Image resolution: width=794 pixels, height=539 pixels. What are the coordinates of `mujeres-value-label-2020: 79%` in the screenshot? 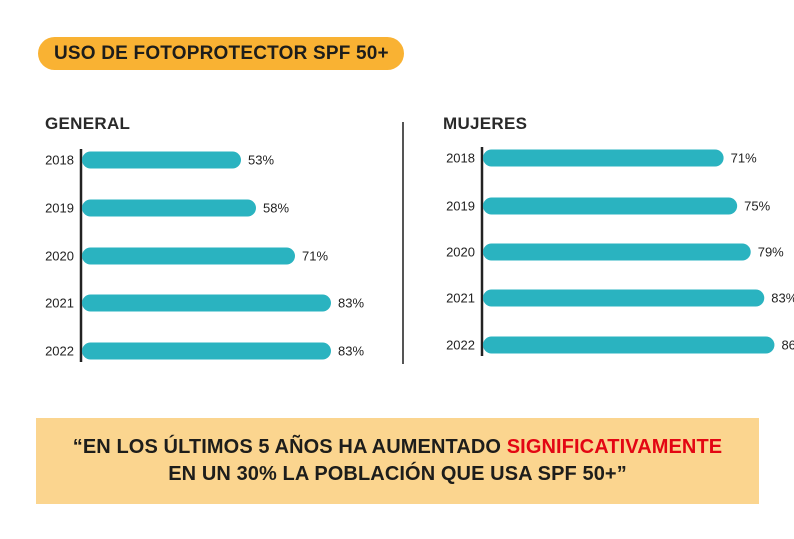 It's located at (771, 252).